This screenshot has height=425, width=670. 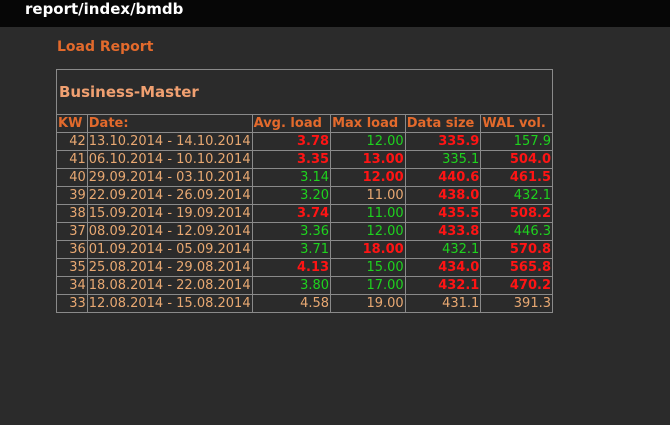 I want to click on cell-data-size: 434.0, so click(x=443, y=267).